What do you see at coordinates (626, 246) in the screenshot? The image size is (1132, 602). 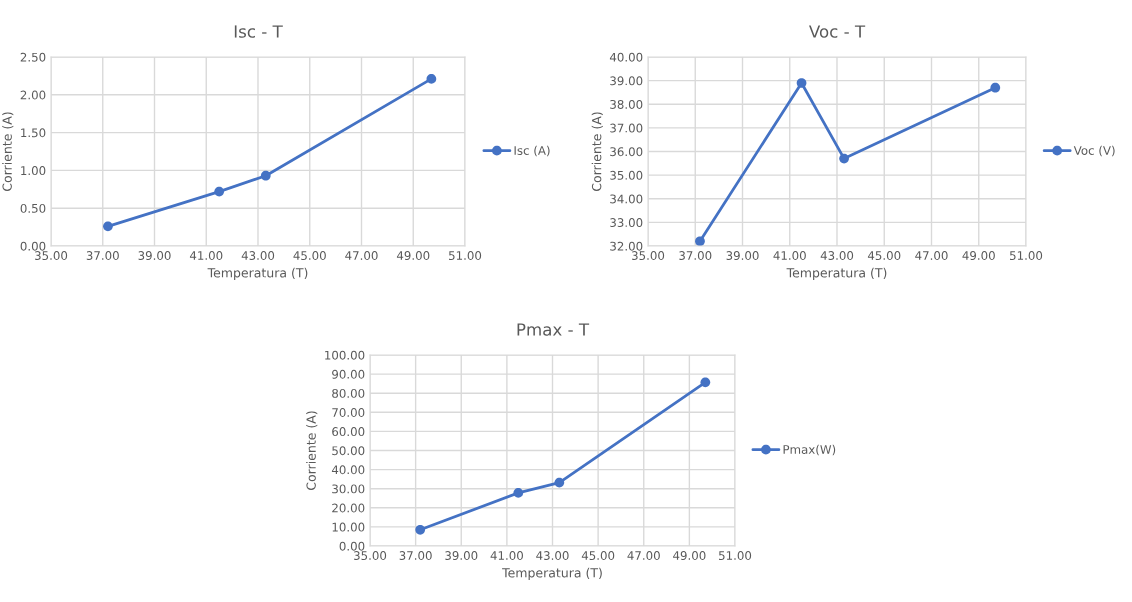 I see `y-tick-label: 32.00` at bounding box center [626, 246].